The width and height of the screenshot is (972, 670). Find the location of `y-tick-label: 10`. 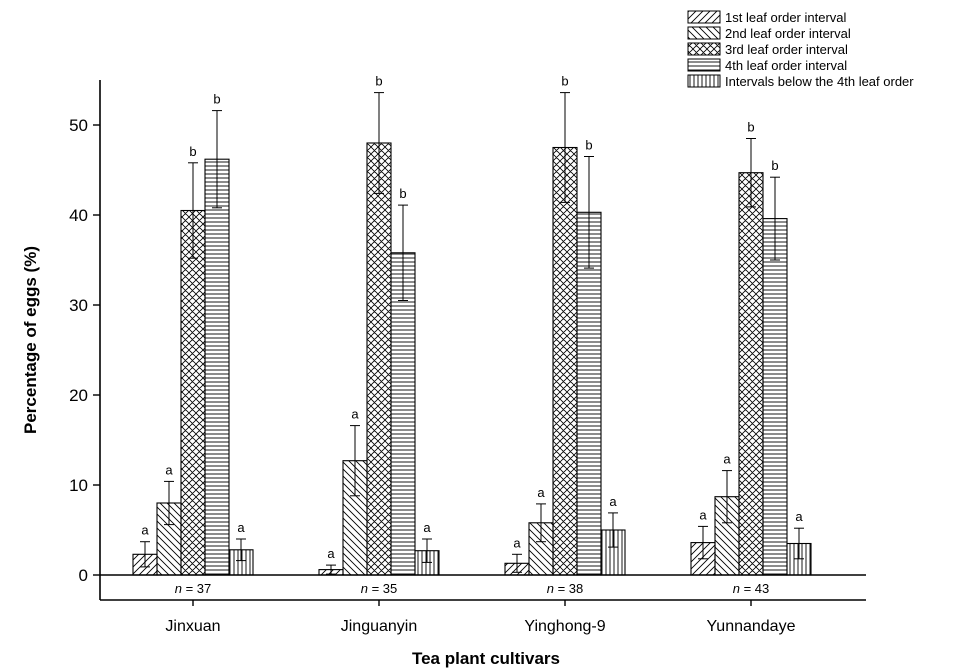

y-tick-label: 10 is located at coordinates (78, 485).